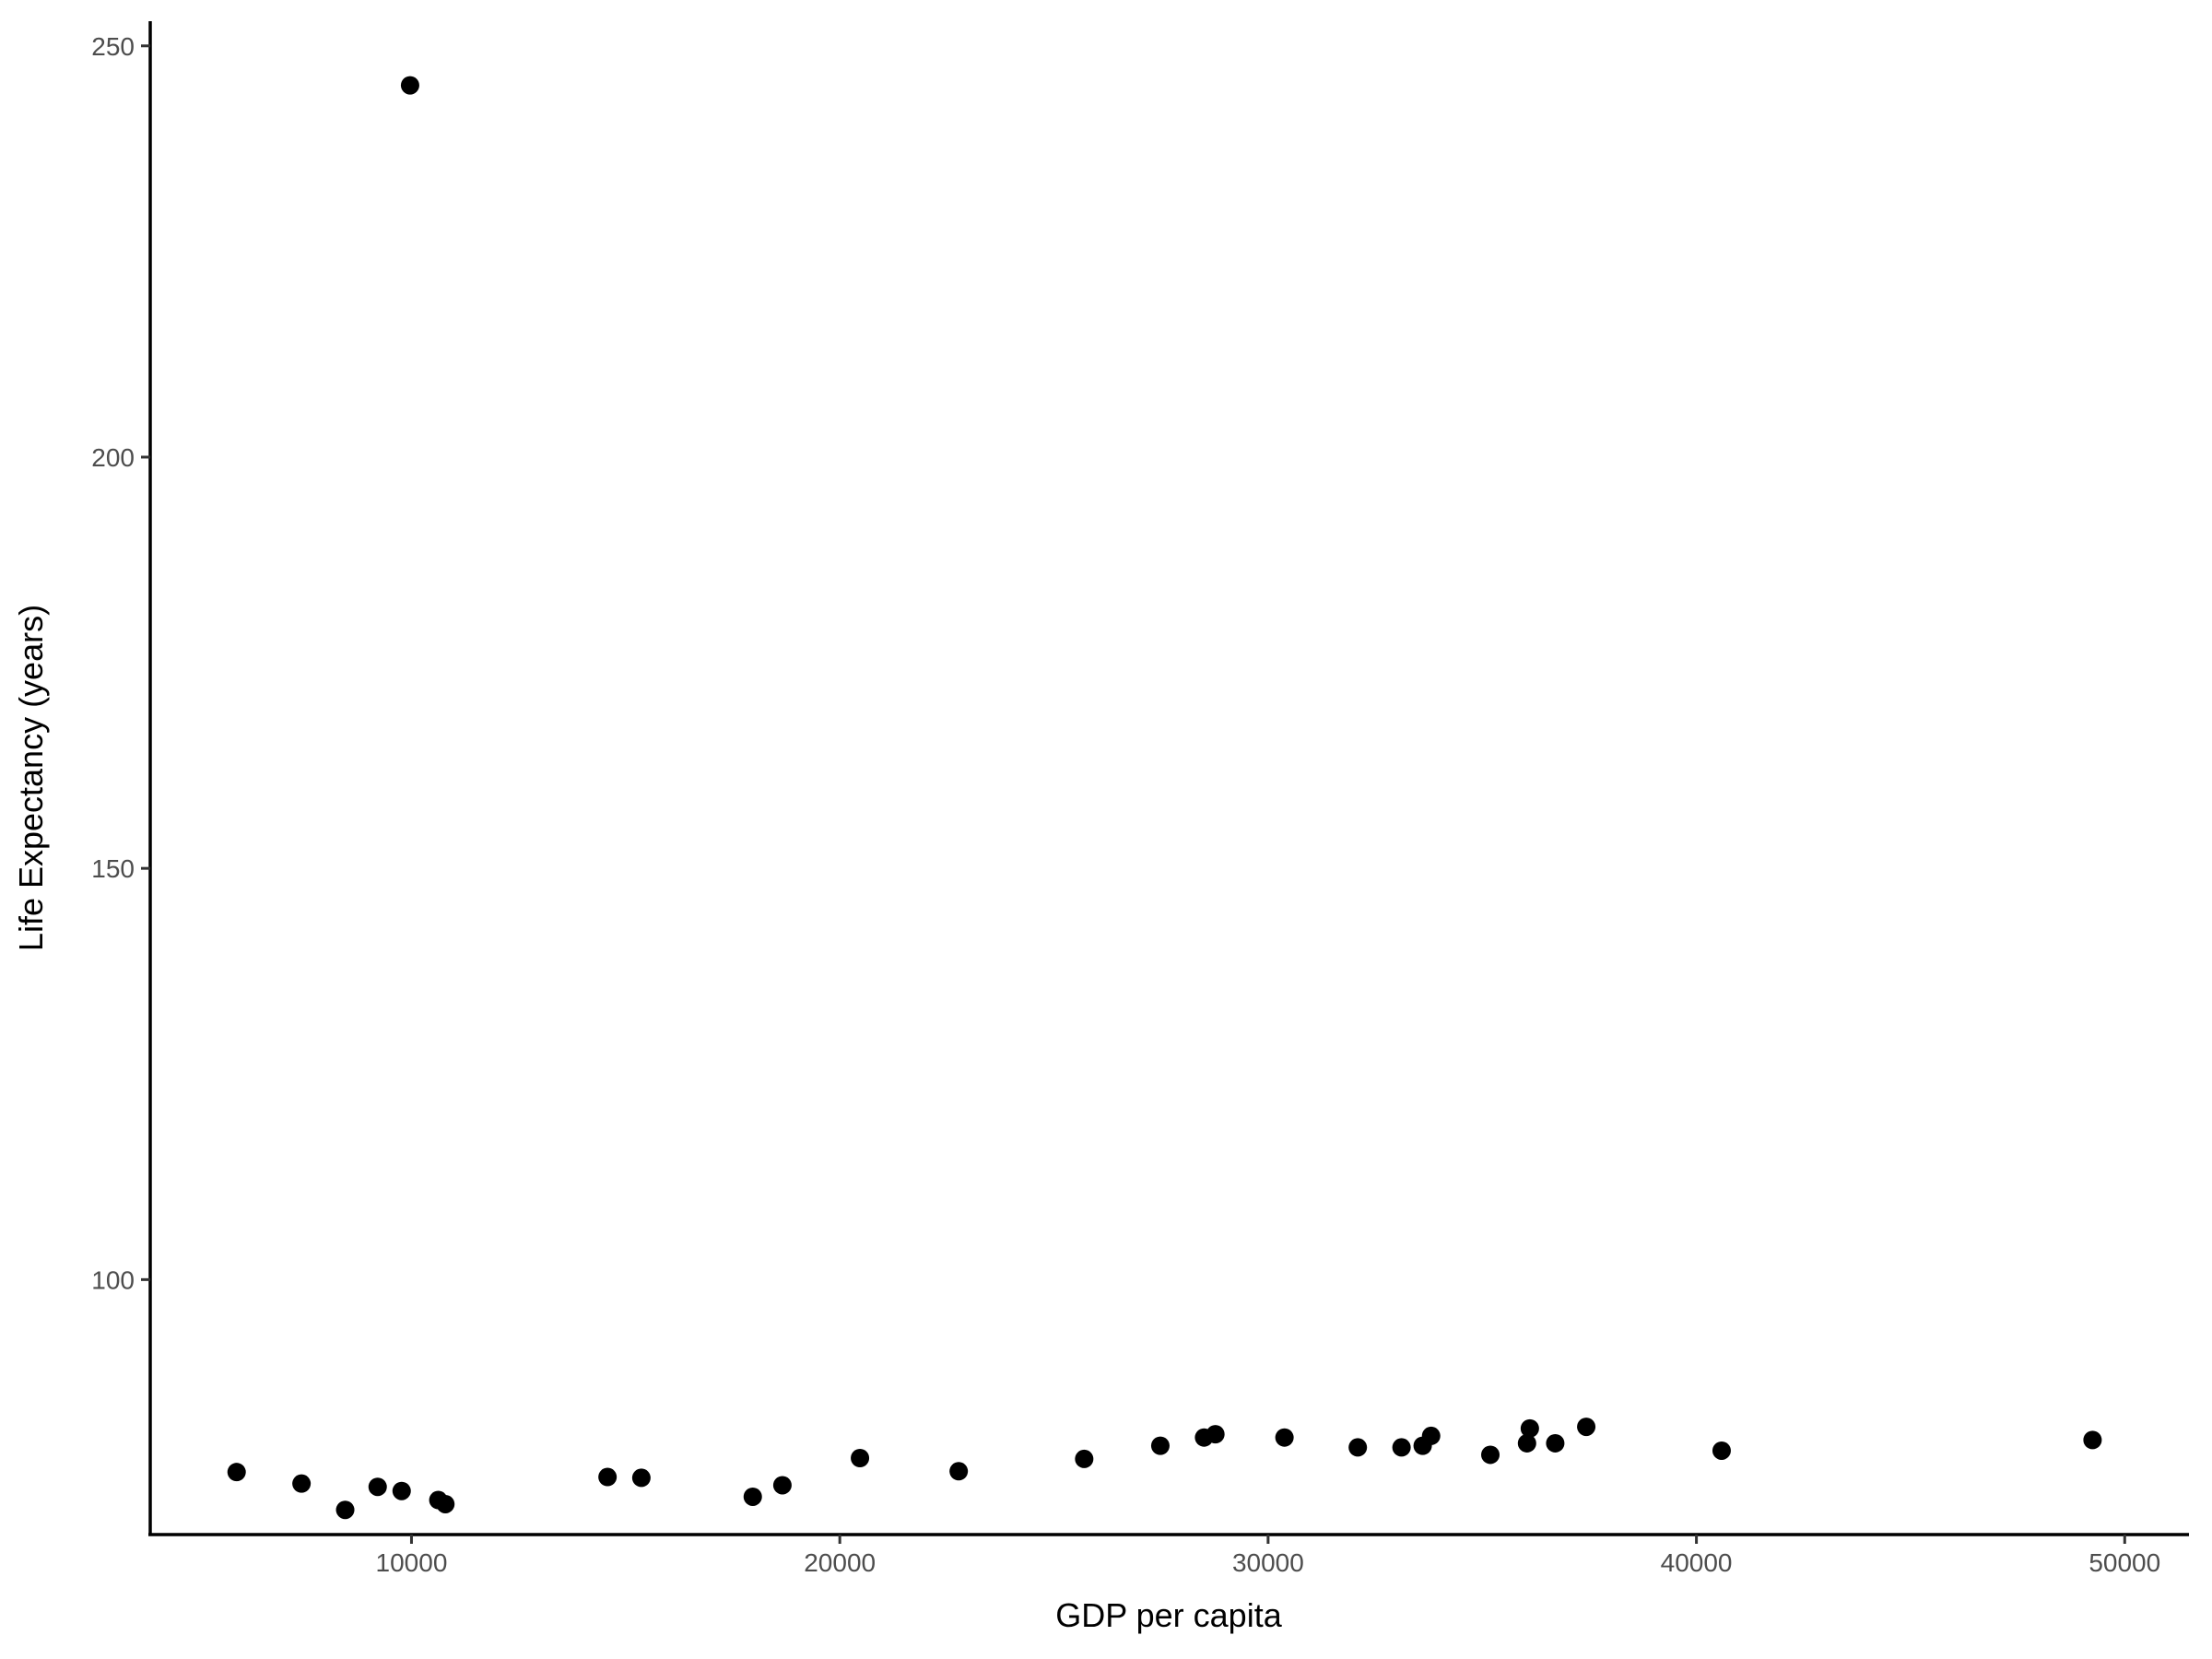  I want to click on y-tick-label: 250, so click(113, 46).